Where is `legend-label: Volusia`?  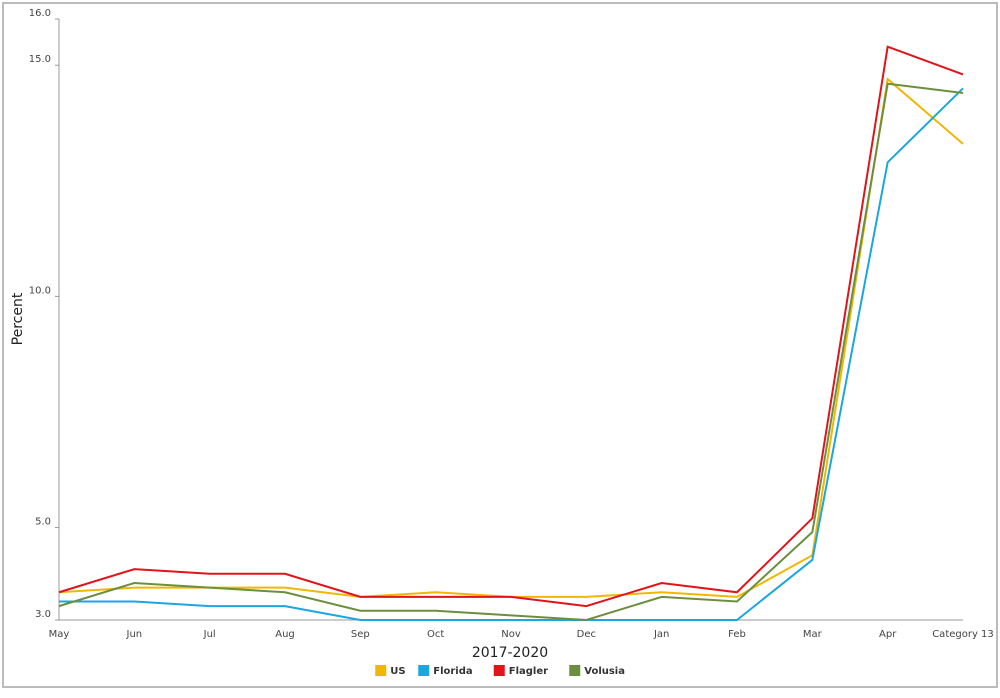 legend-label: Volusia is located at coordinates (604, 671).